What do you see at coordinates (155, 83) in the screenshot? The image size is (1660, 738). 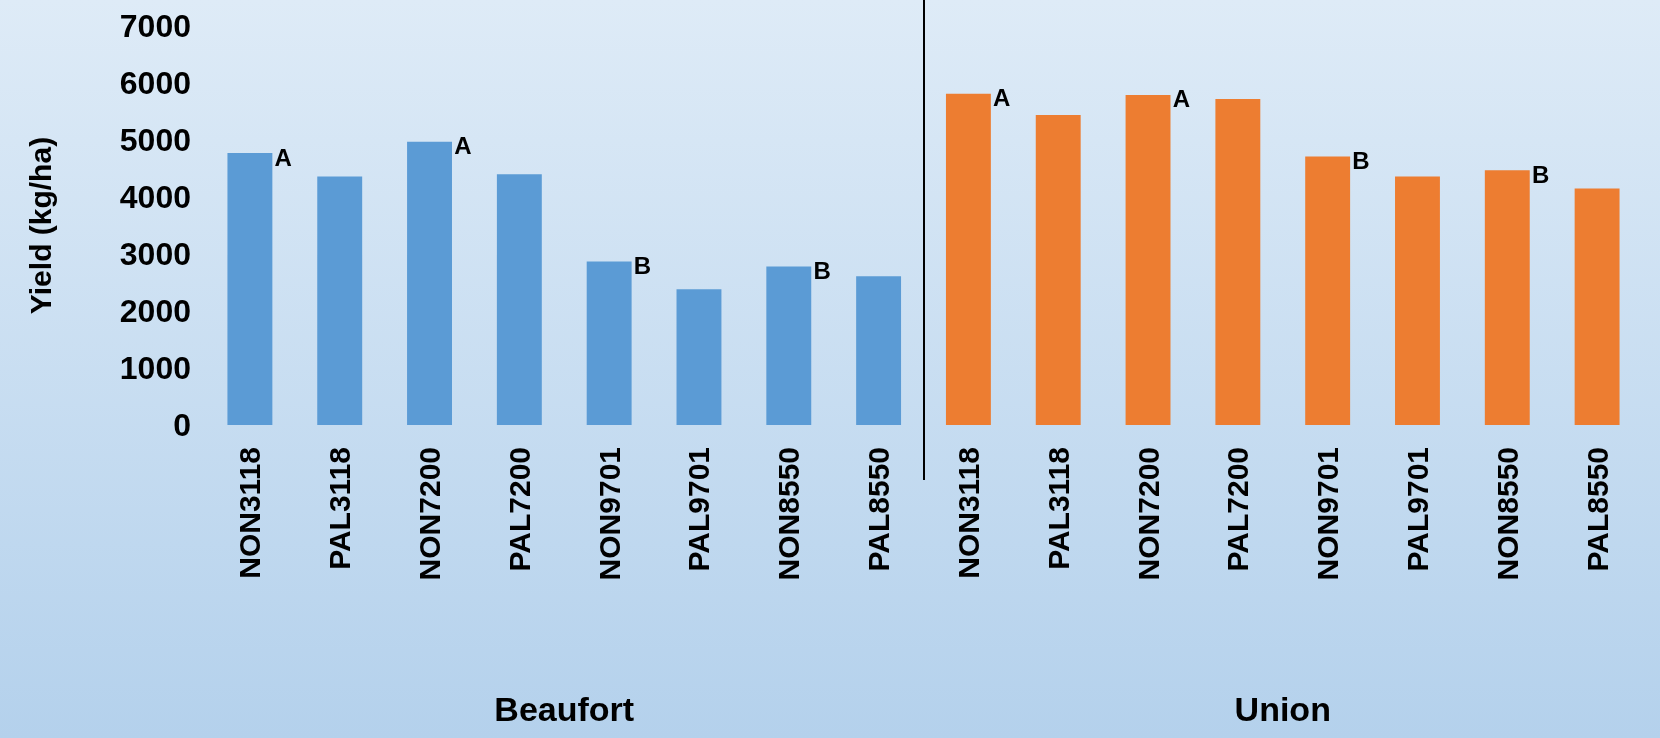 I see `y-tick-label: 6000` at bounding box center [155, 83].